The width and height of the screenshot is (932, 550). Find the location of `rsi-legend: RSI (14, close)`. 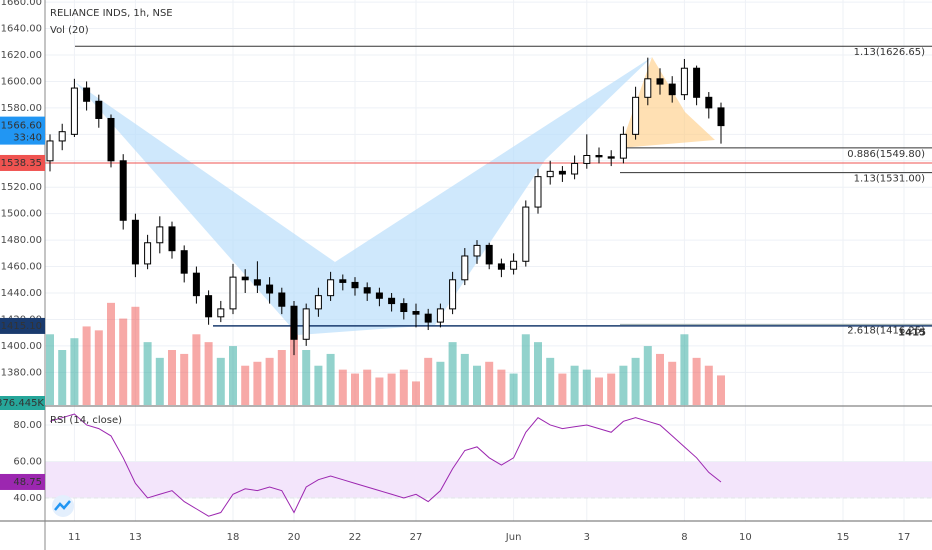

rsi-legend: RSI (14, close) is located at coordinates (86, 420).